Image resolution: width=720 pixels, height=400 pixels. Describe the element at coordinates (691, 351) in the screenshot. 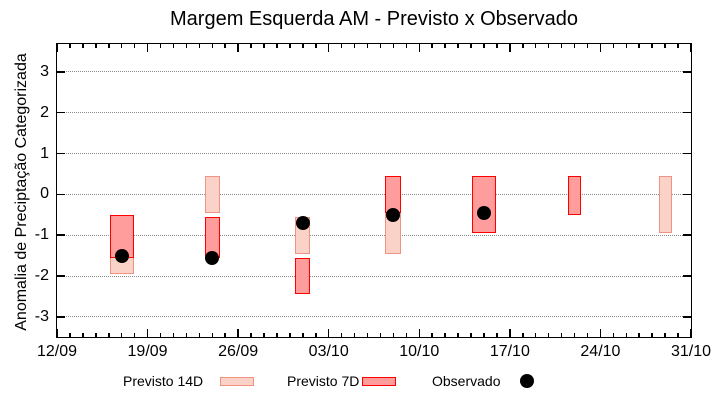

I see `x-tick-label: 31/10` at that location.